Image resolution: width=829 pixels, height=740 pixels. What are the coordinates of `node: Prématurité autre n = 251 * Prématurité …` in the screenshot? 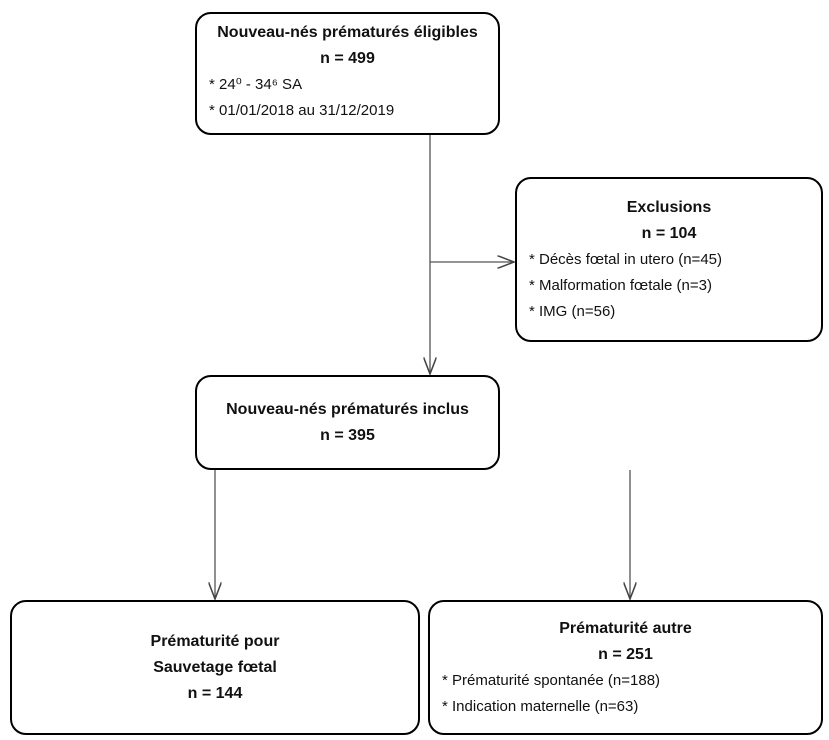 It's located at (625, 667).